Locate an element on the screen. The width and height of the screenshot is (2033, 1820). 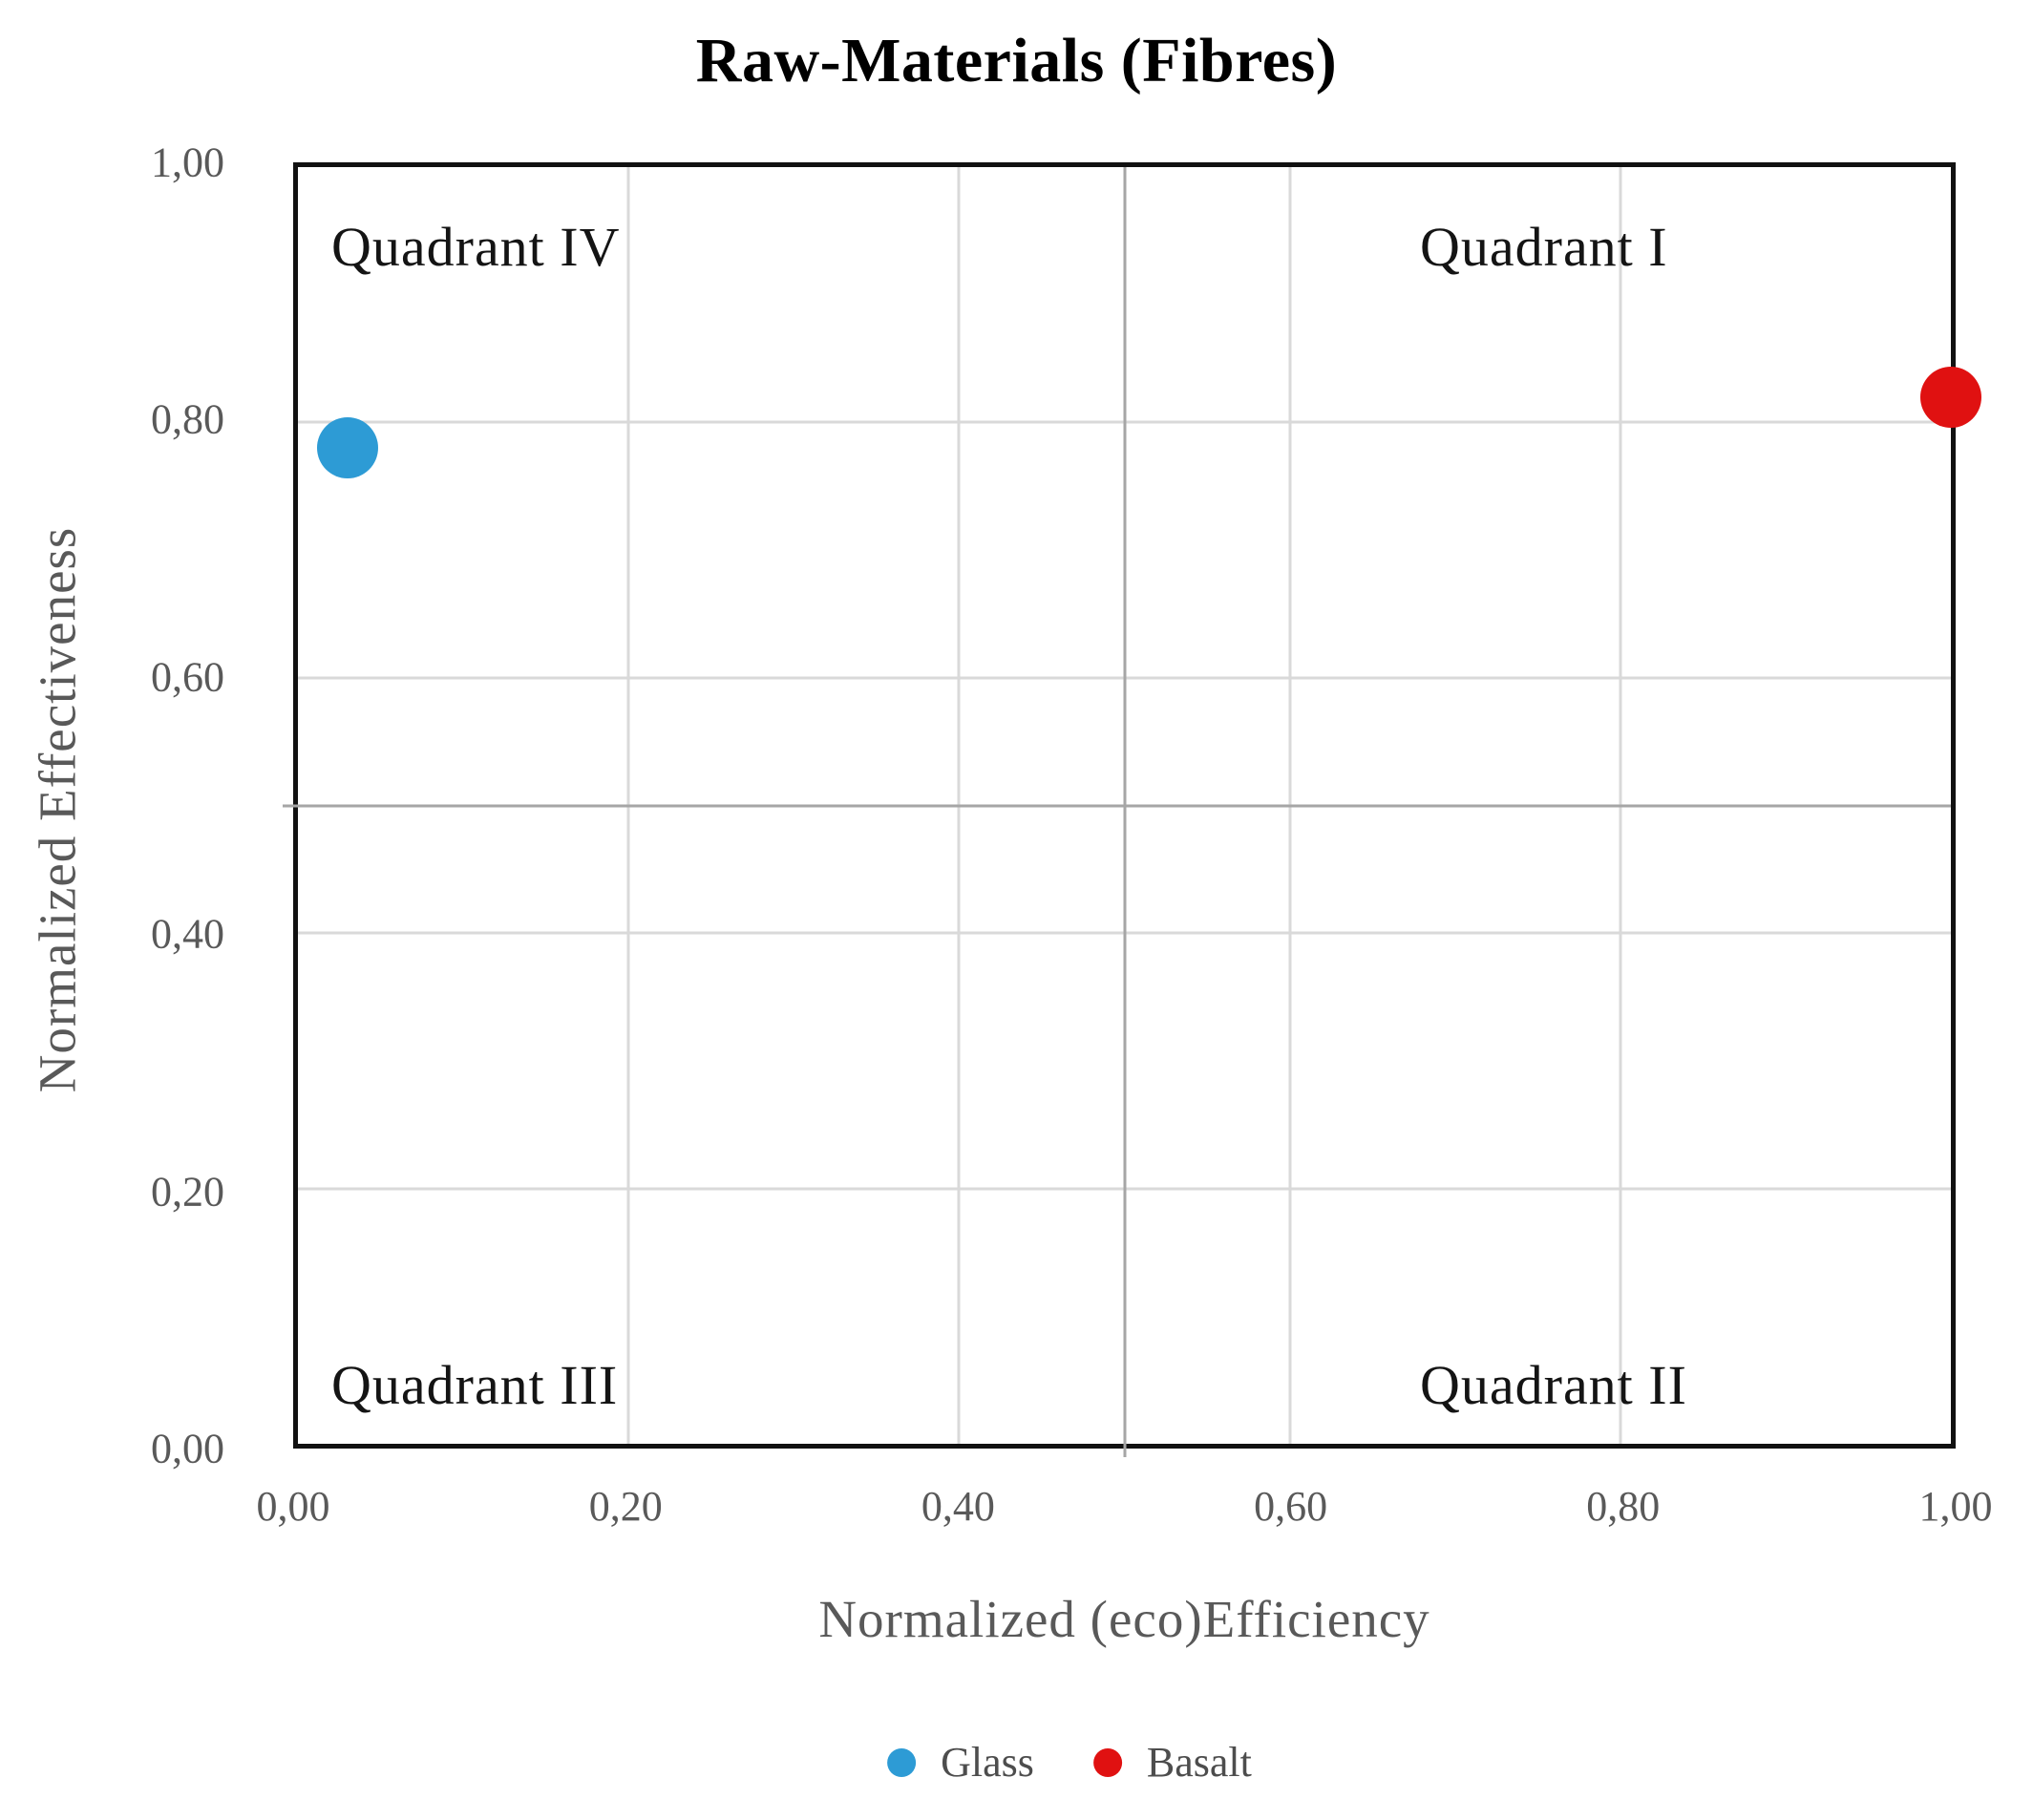
x-tick-label: 0,40 is located at coordinates (958, 1506).